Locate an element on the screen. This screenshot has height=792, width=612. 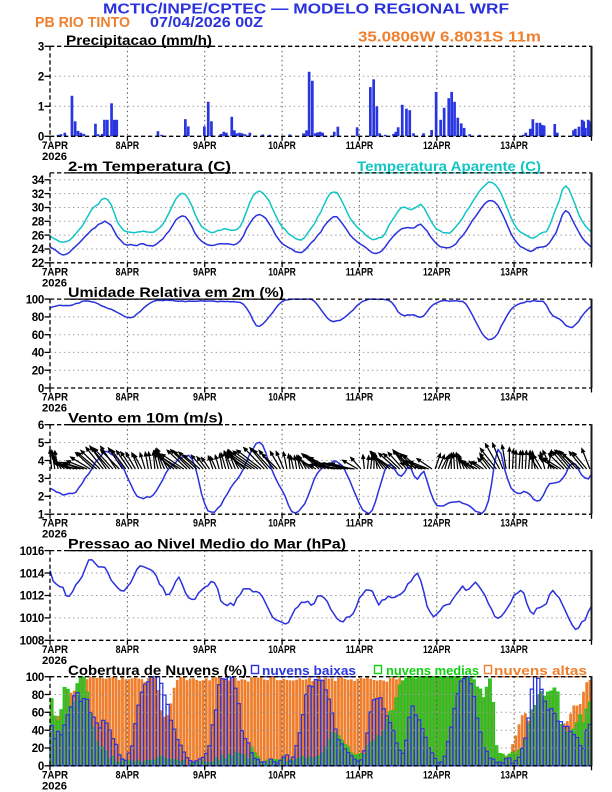
svg-text: 30 is located at coordinates (38, 209).